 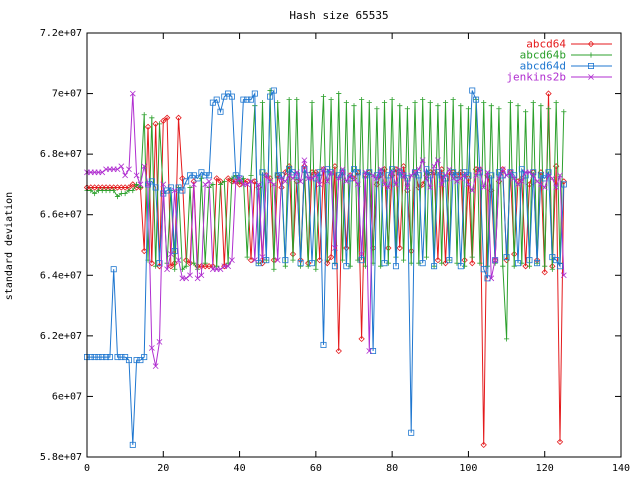 What do you see at coordinates (61, 275) in the screenshot?
I see `y-tick-label: 6.4e+07` at bounding box center [61, 275].